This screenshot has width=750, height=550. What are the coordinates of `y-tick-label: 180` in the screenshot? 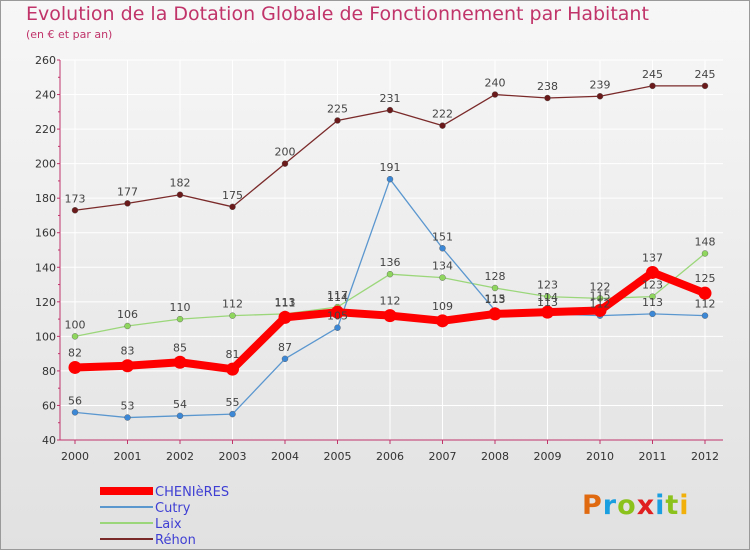 It's located at (45, 198).